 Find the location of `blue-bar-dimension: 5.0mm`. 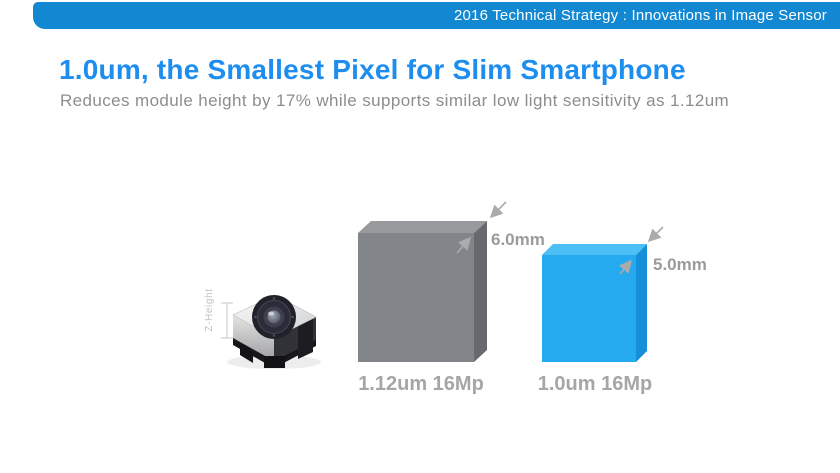

blue-bar-dimension: 5.0mm is located at coordinates (680, 264).